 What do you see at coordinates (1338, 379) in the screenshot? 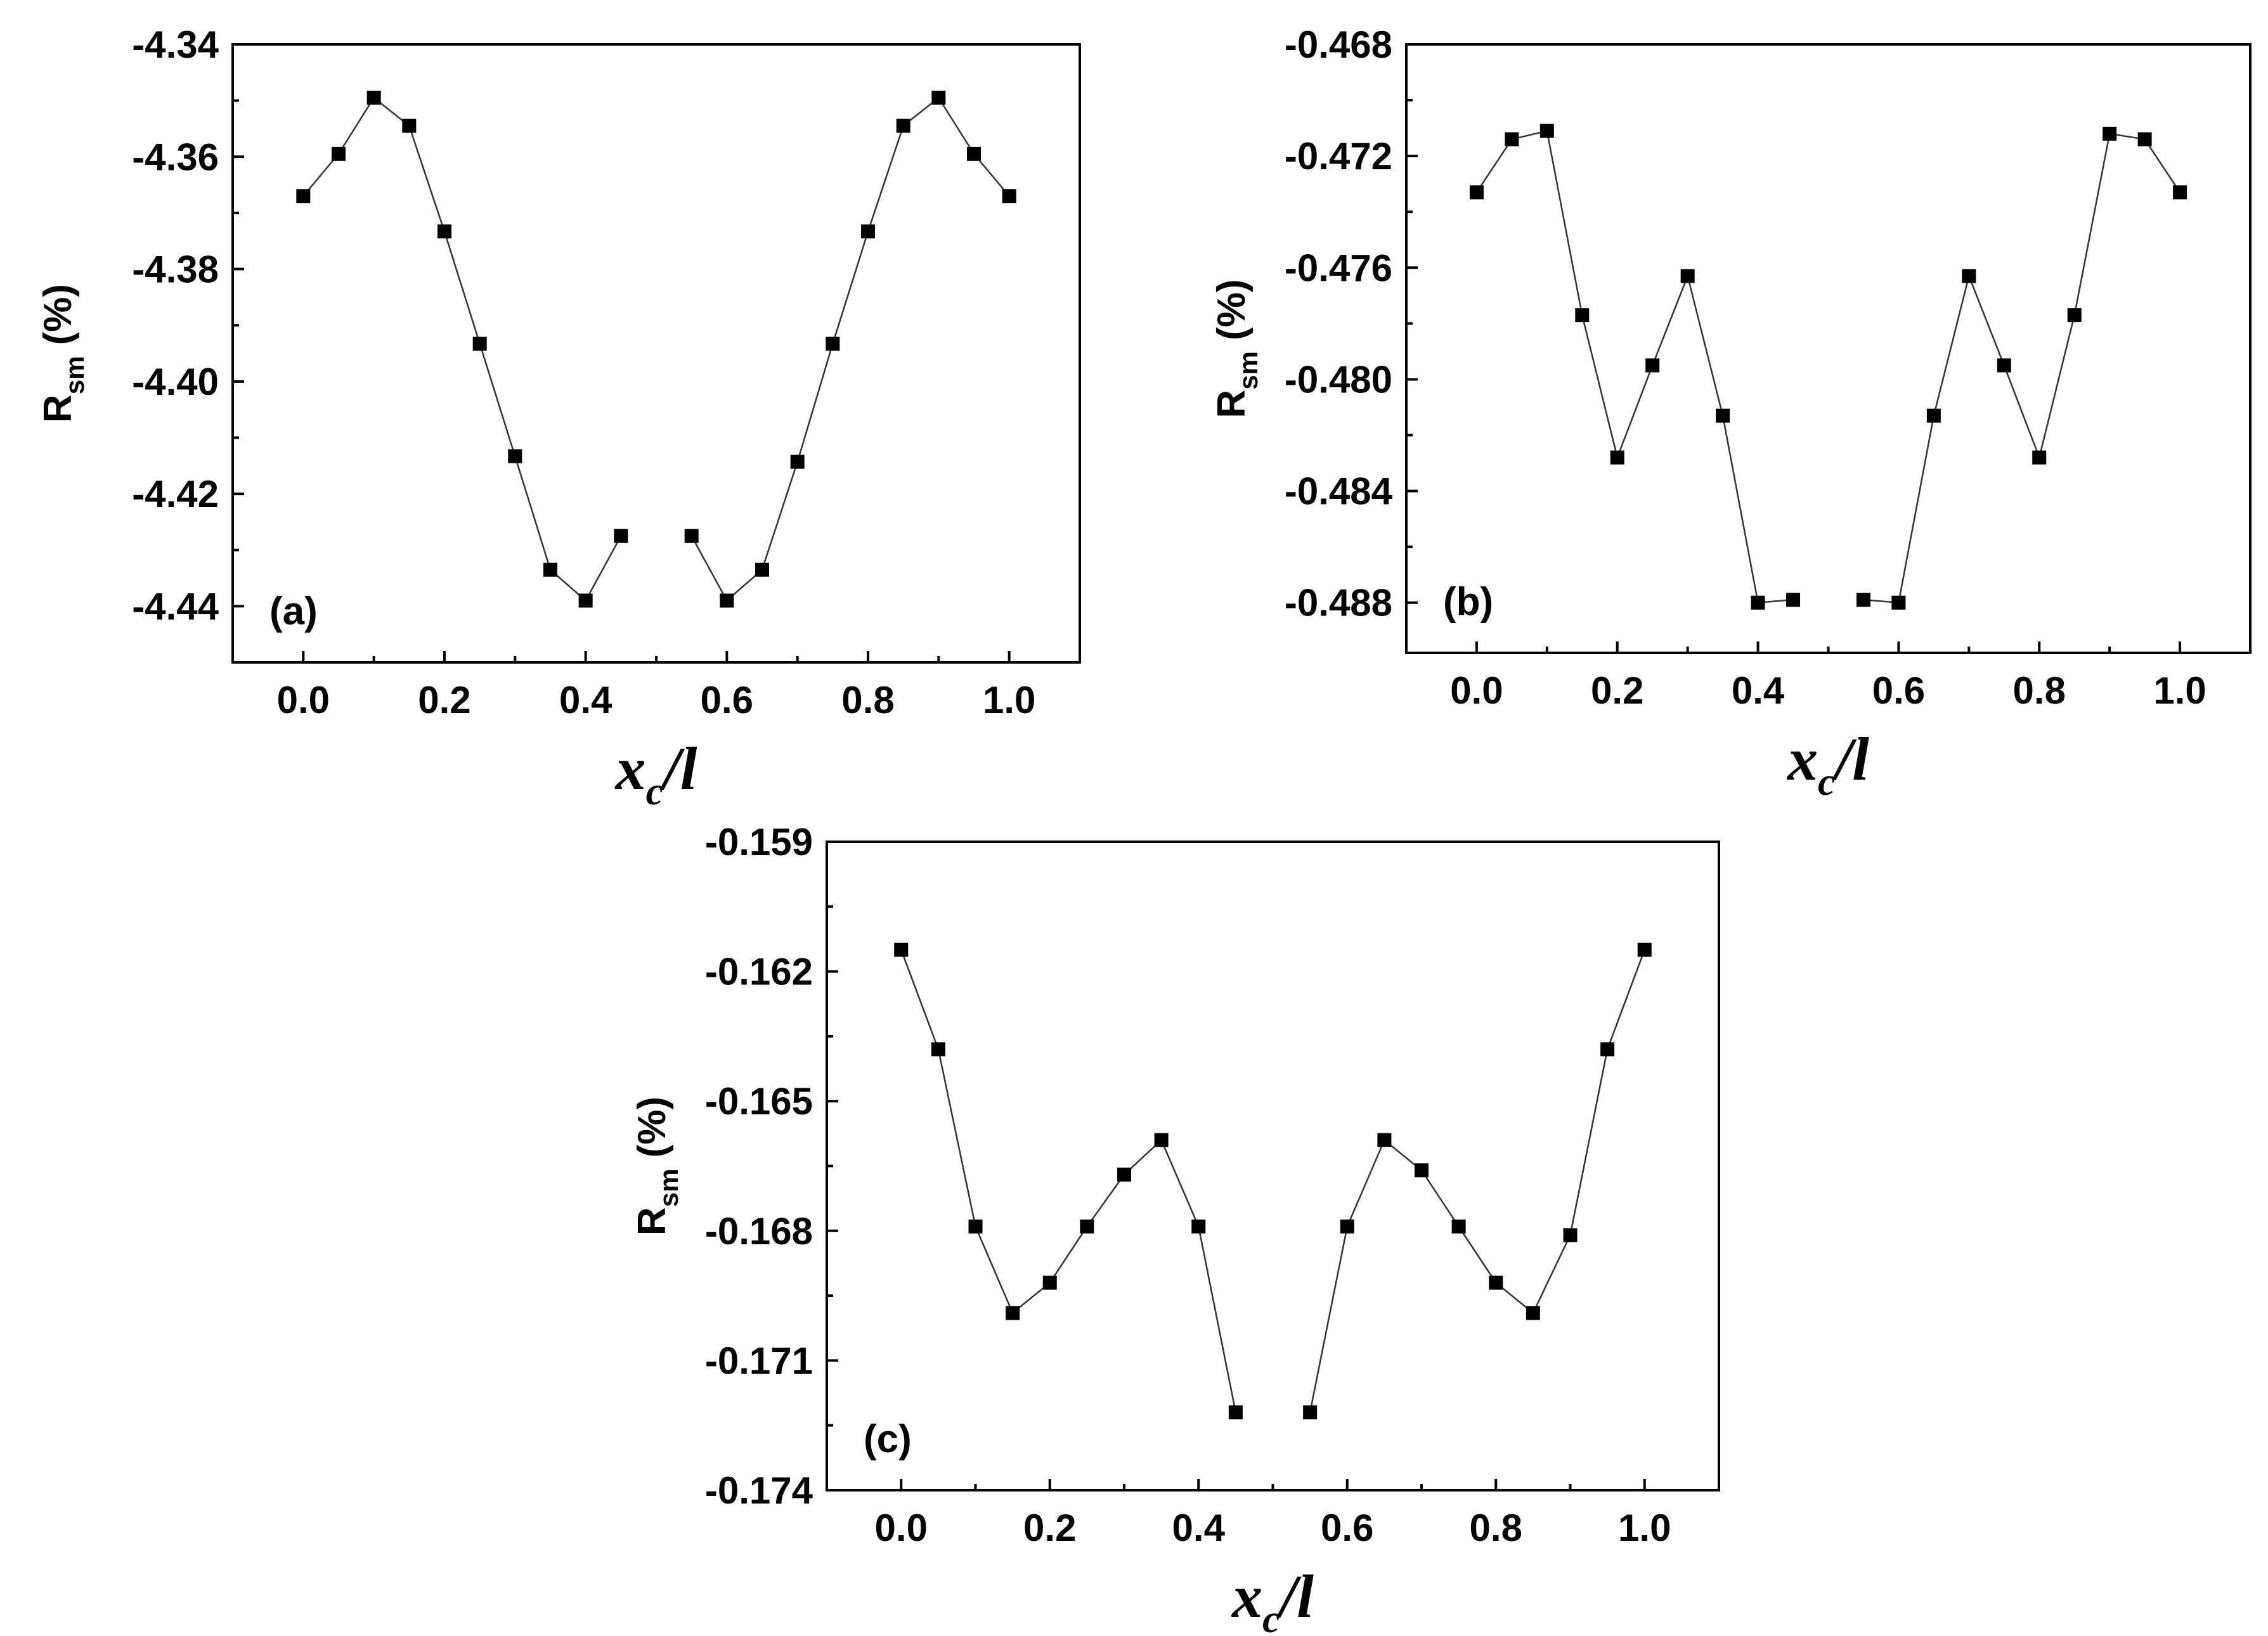
I see `y-tick-label: -0.480` at bounding box center [1338, 379].